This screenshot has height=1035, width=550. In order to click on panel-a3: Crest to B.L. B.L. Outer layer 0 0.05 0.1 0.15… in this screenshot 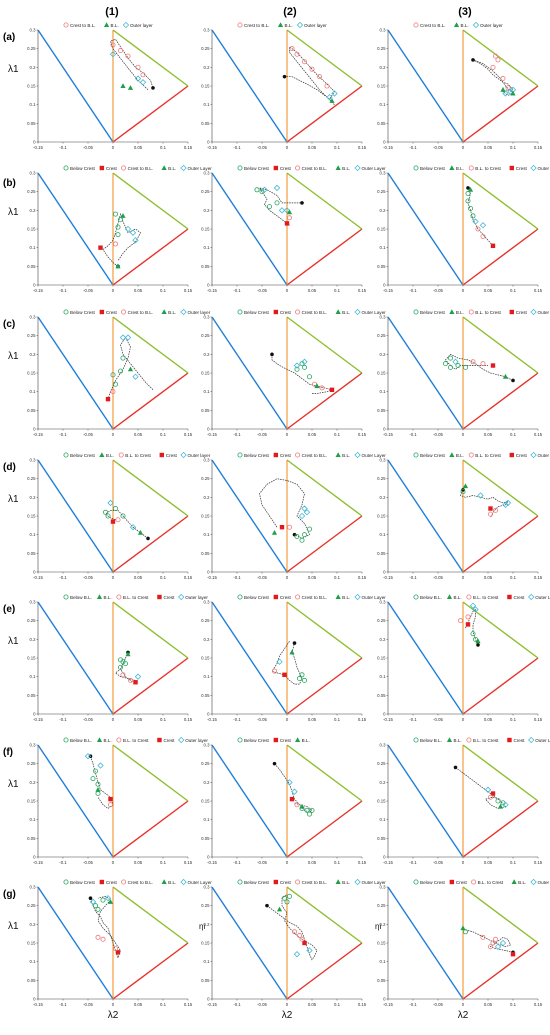, I will do `click(460, 85)`.